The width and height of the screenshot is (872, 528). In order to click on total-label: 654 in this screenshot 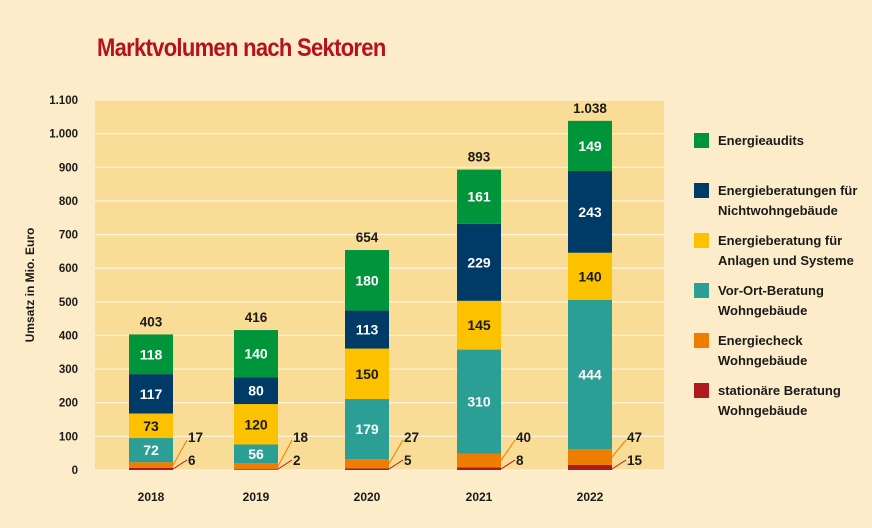, I will do `click(367, 237)`.